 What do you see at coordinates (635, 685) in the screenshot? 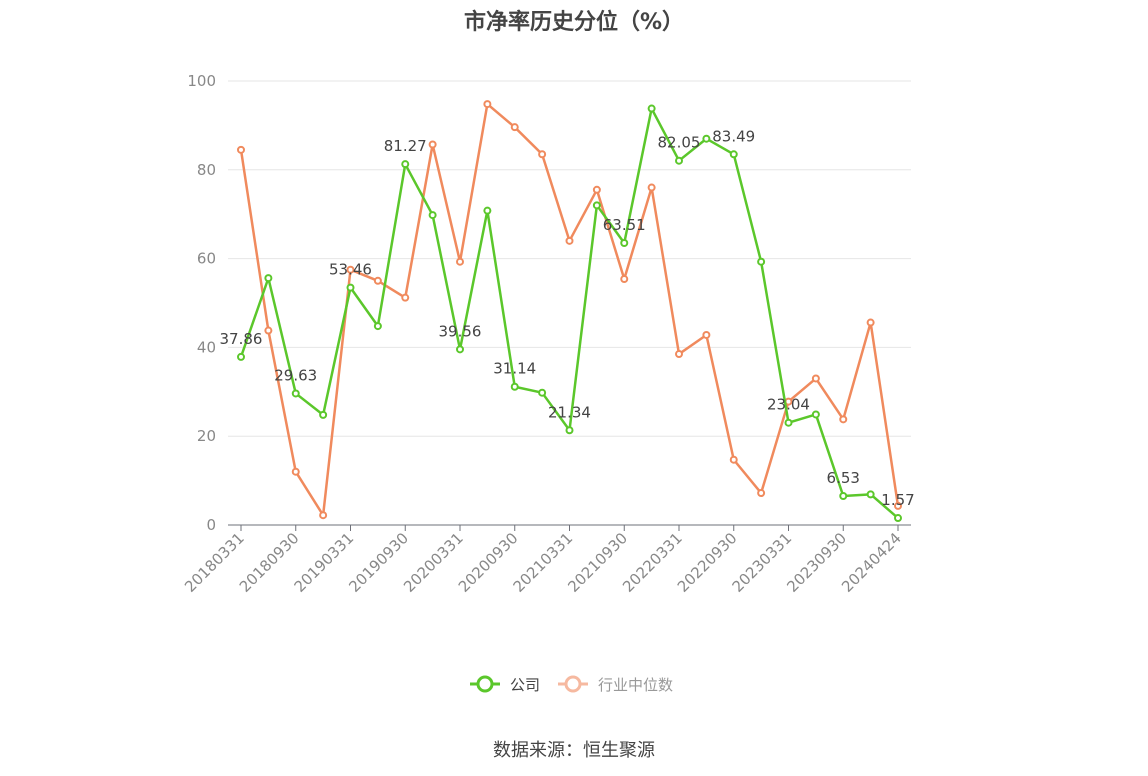
I see `legend-label-industry: 行业中位数` at bounding box center [635, 685].